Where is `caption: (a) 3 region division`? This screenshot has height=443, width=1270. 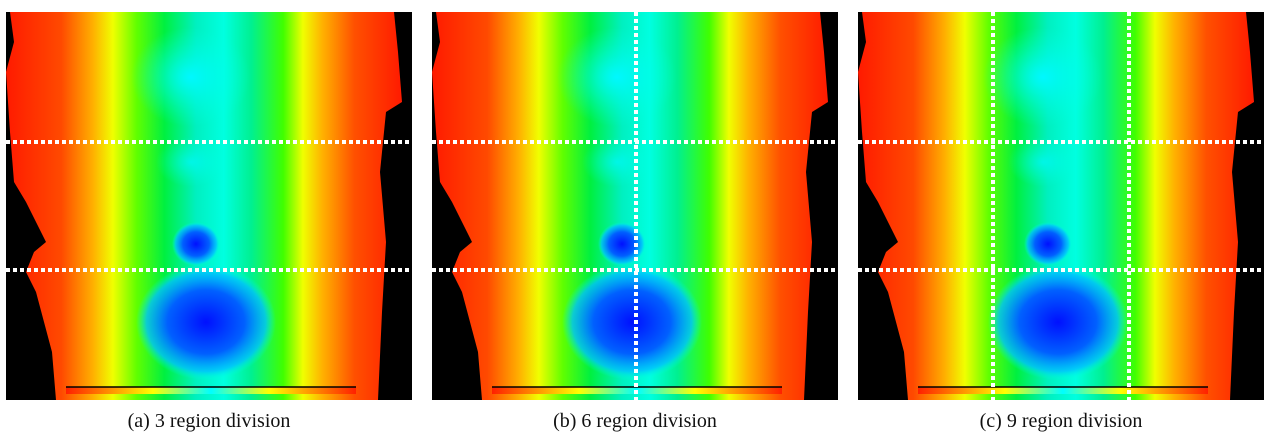 caption: (a) 3 region division is located at coordinates (209, 421).